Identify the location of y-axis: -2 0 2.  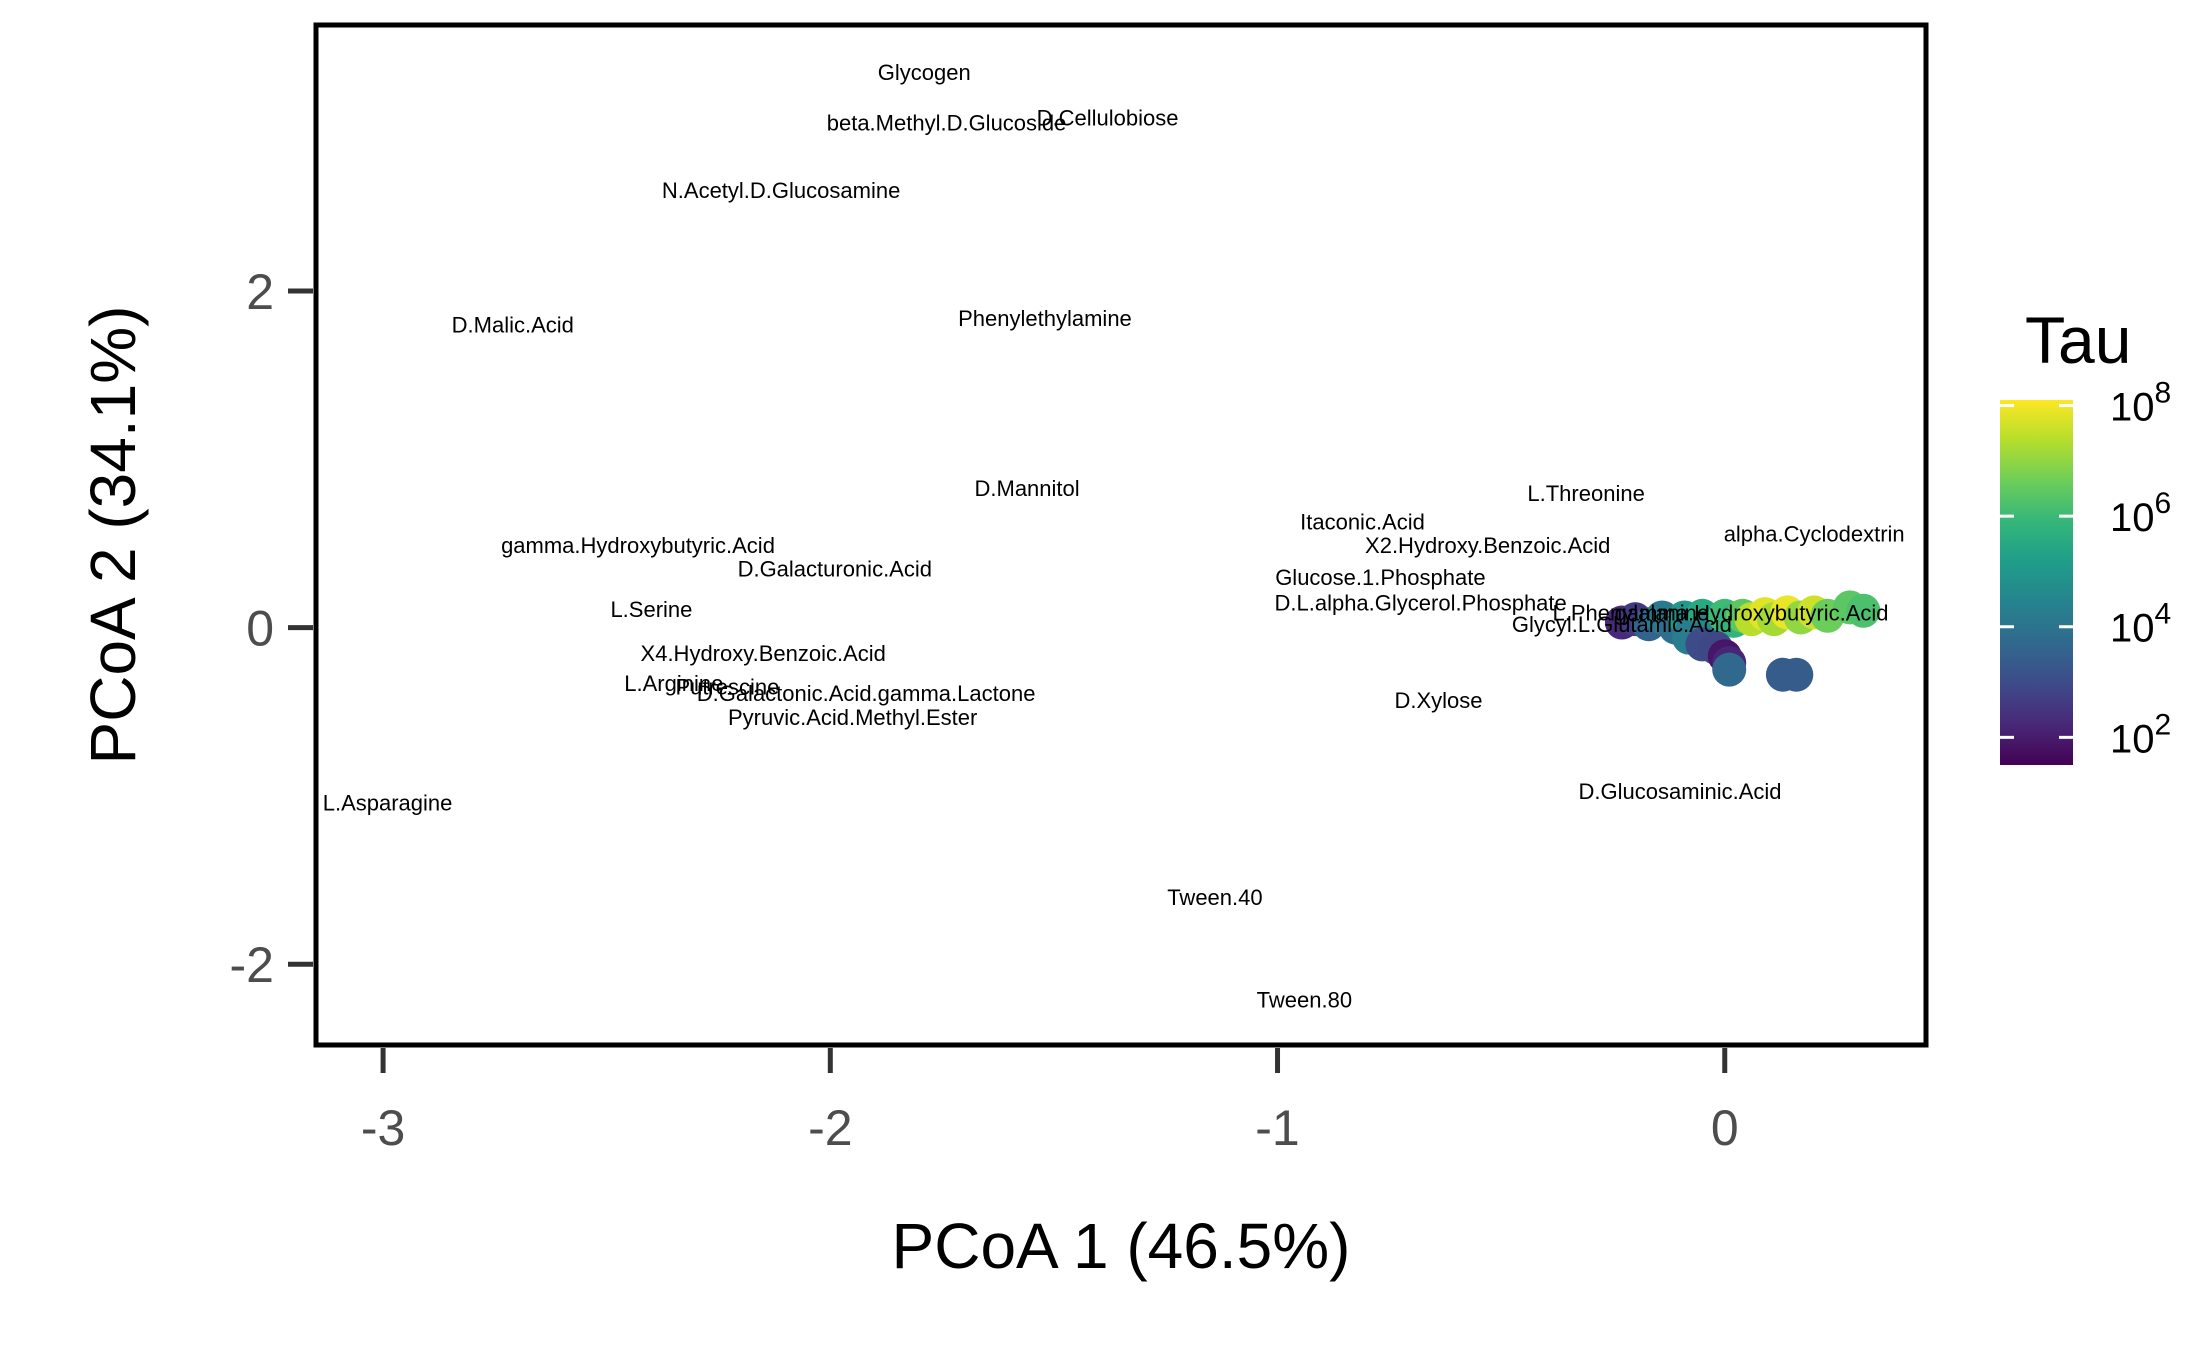
(271, 628).